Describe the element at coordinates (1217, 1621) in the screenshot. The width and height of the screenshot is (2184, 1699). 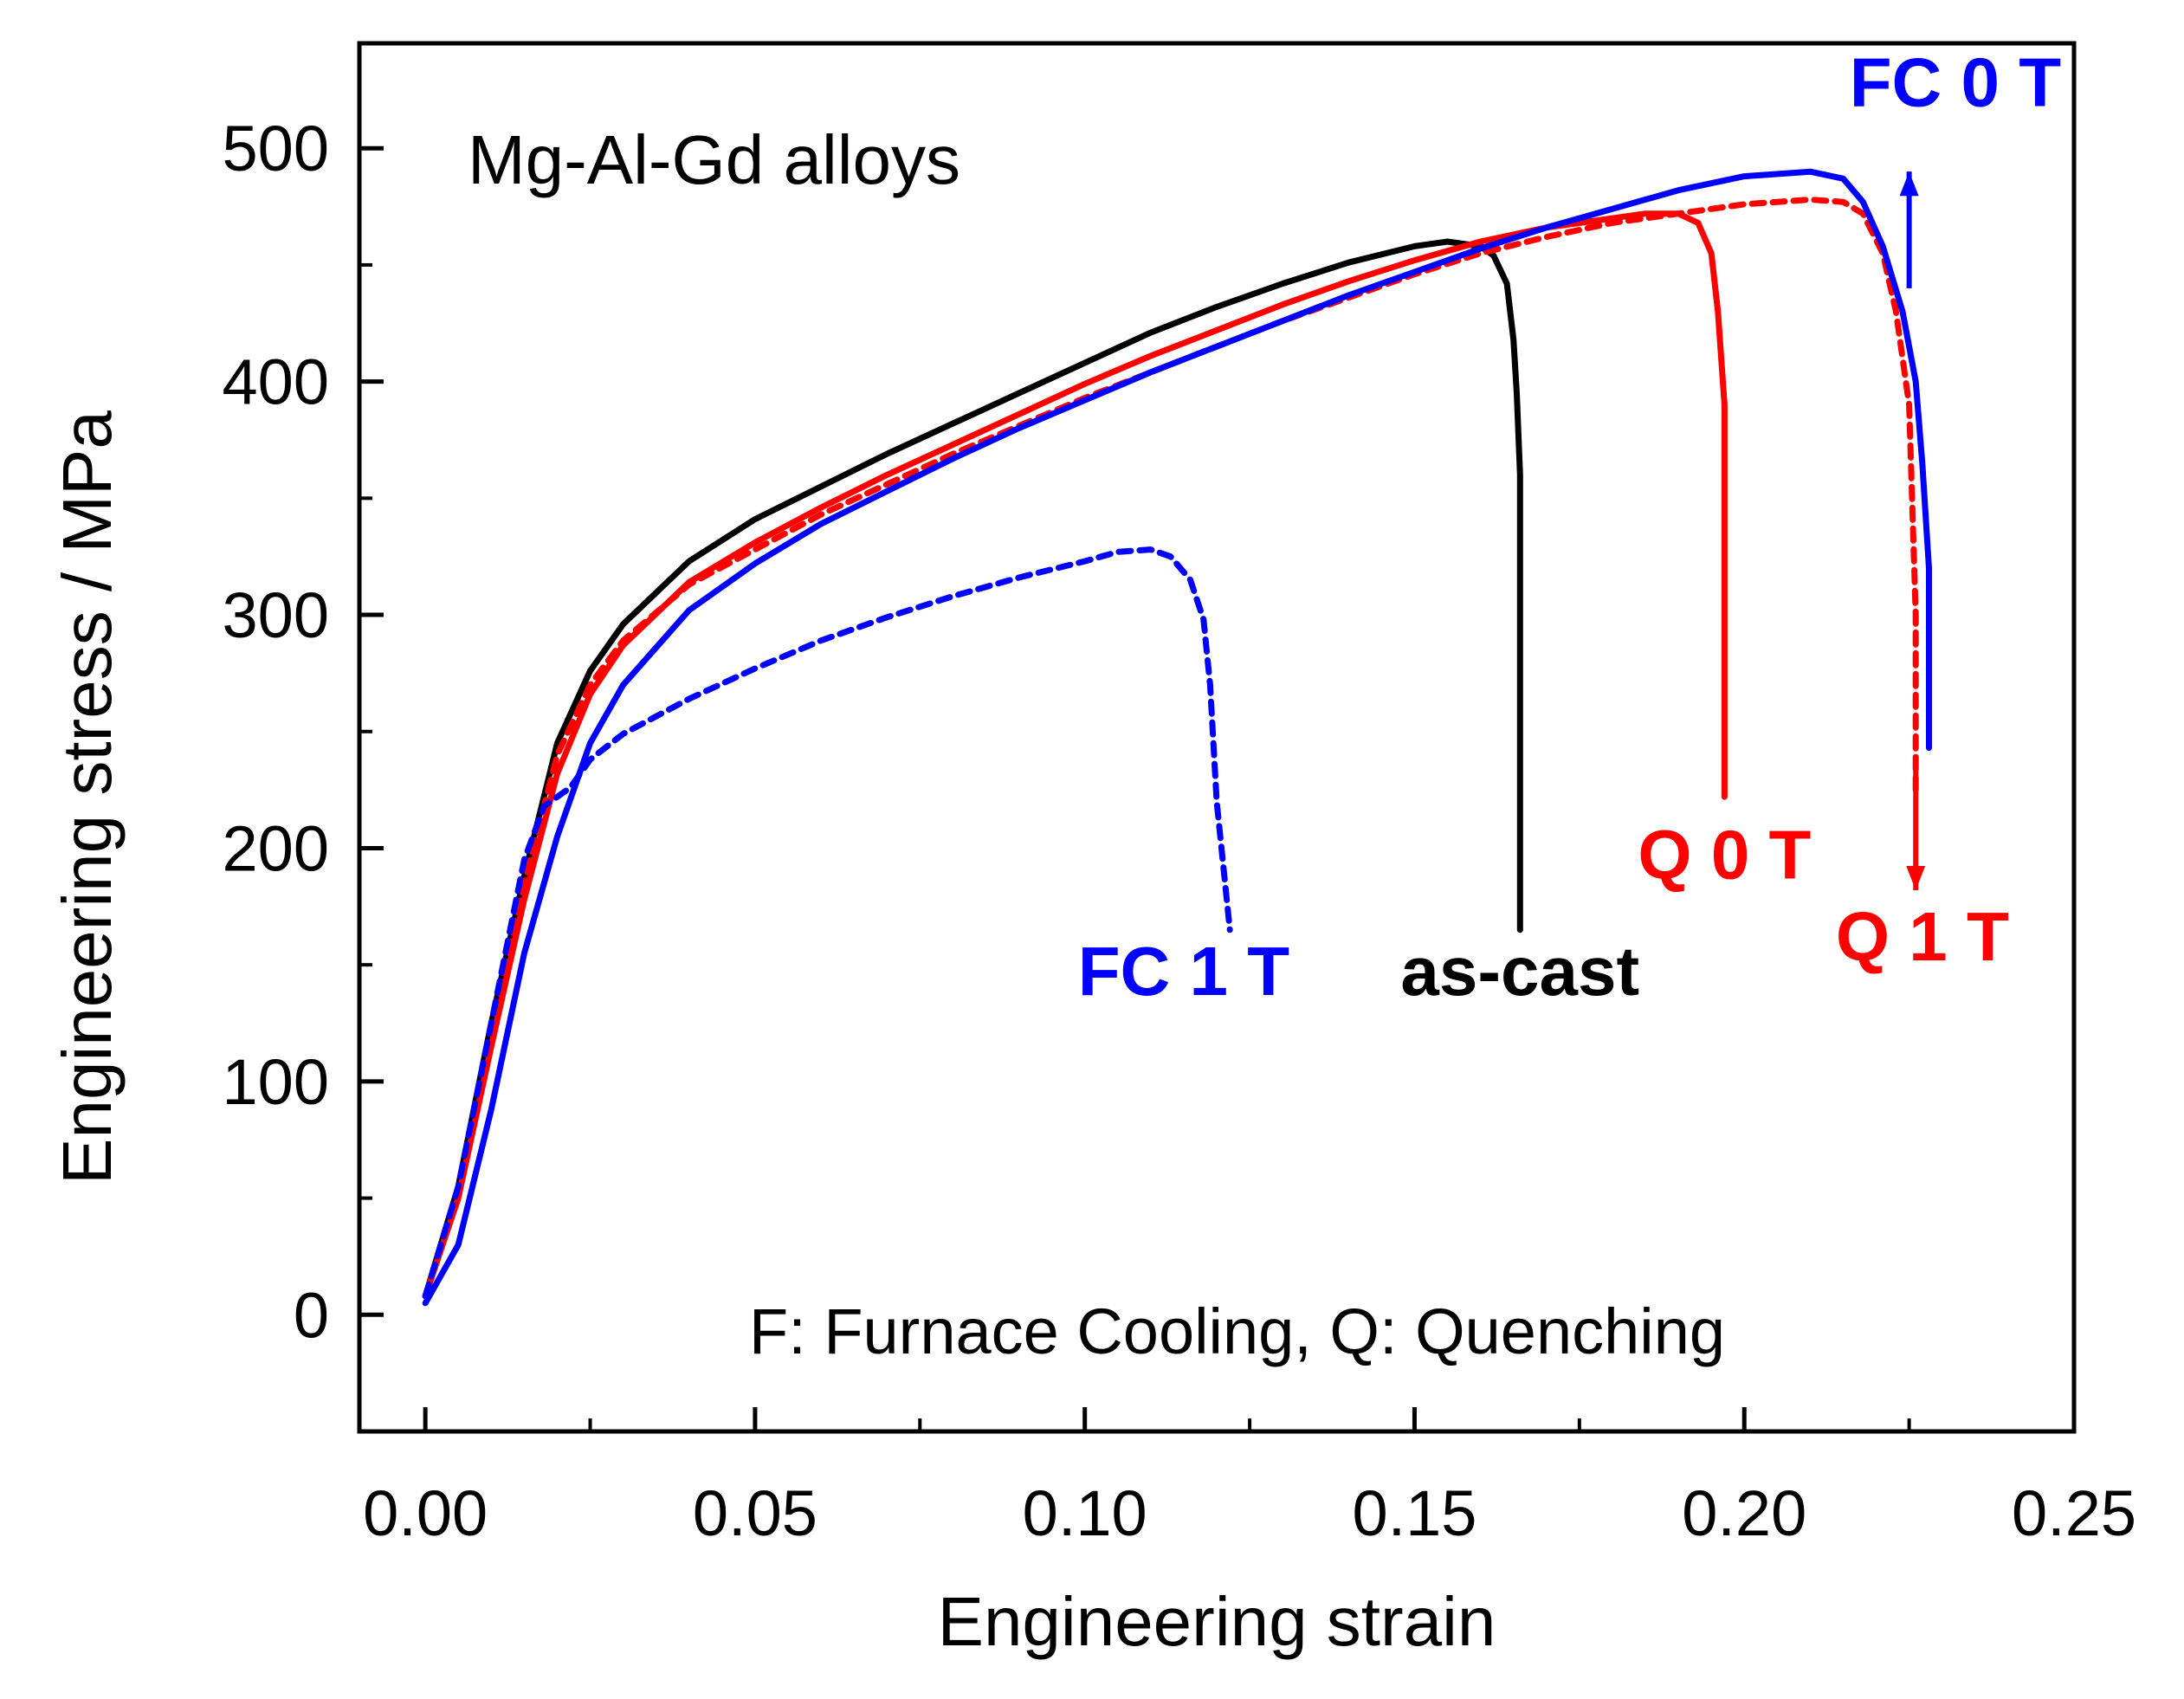
I see `x-axis-title: Engineering strain` at that location.